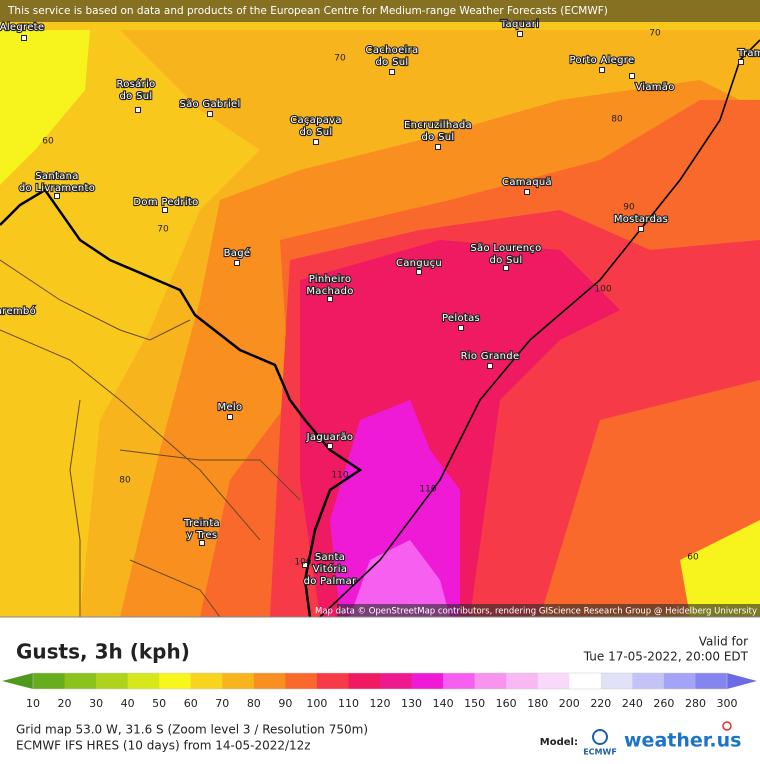  Describe the element at coordinates (600, 737) in the screenshot. I see `ecmwf-logo` at that location.